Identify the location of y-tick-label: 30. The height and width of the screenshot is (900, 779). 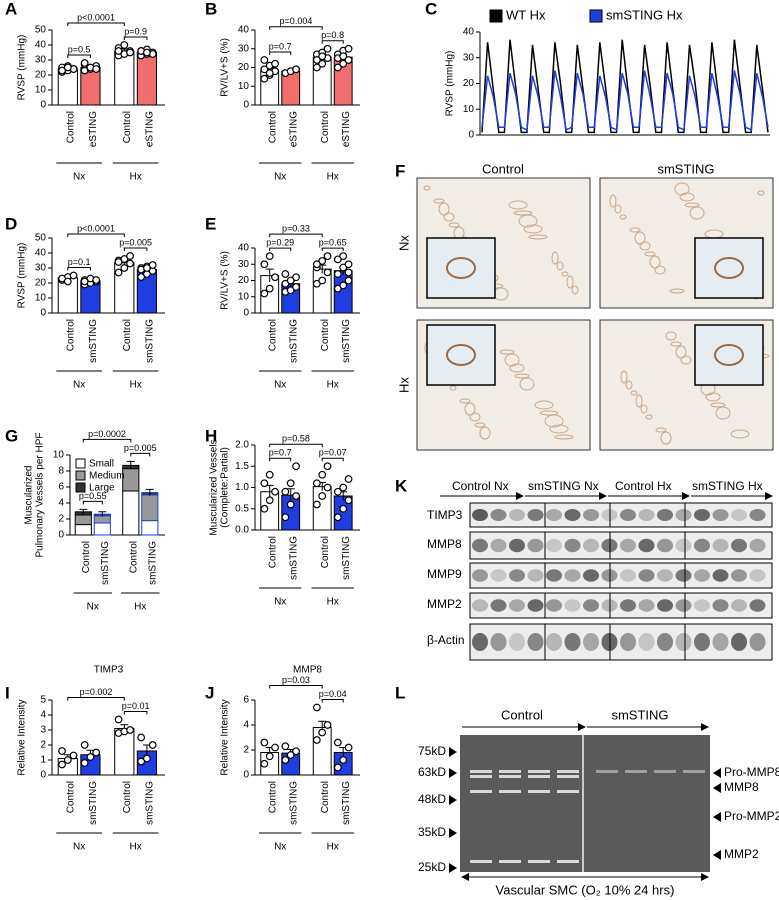
(41, 60).